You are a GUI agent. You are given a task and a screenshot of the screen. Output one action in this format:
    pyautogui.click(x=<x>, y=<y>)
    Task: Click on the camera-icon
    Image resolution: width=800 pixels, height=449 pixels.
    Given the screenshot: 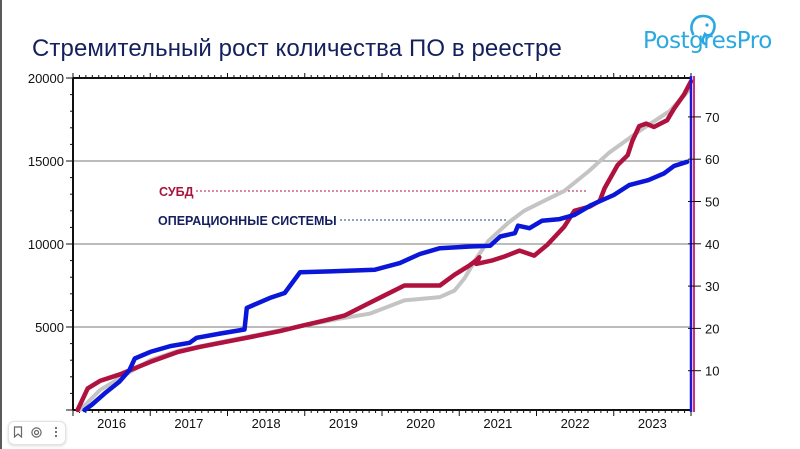 What is the action you would take?
    pyautogui.click(x=37, y=433)
    